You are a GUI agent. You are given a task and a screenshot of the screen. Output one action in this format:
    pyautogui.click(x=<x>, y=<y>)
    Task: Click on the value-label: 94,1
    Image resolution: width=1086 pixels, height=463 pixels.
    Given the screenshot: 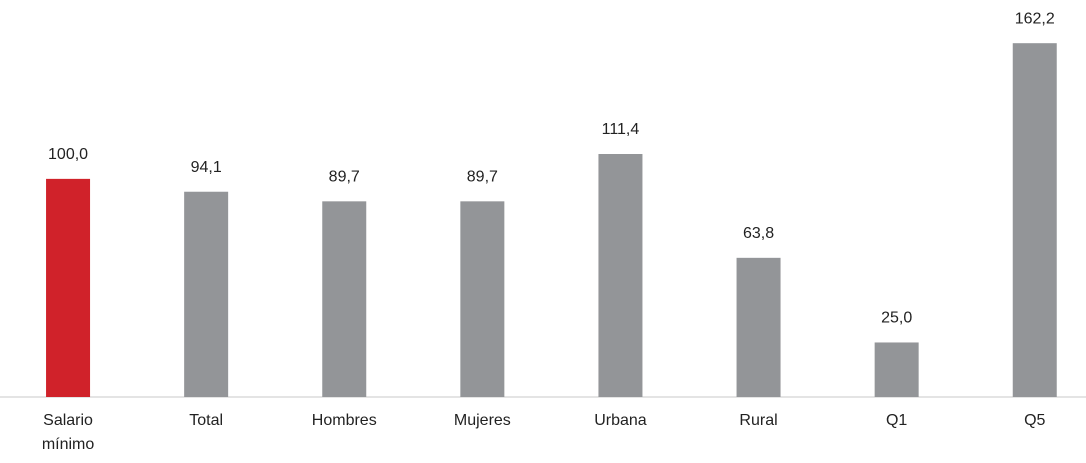 What is the action you would take?
    pyautogui.click(x=206, y=167)
    